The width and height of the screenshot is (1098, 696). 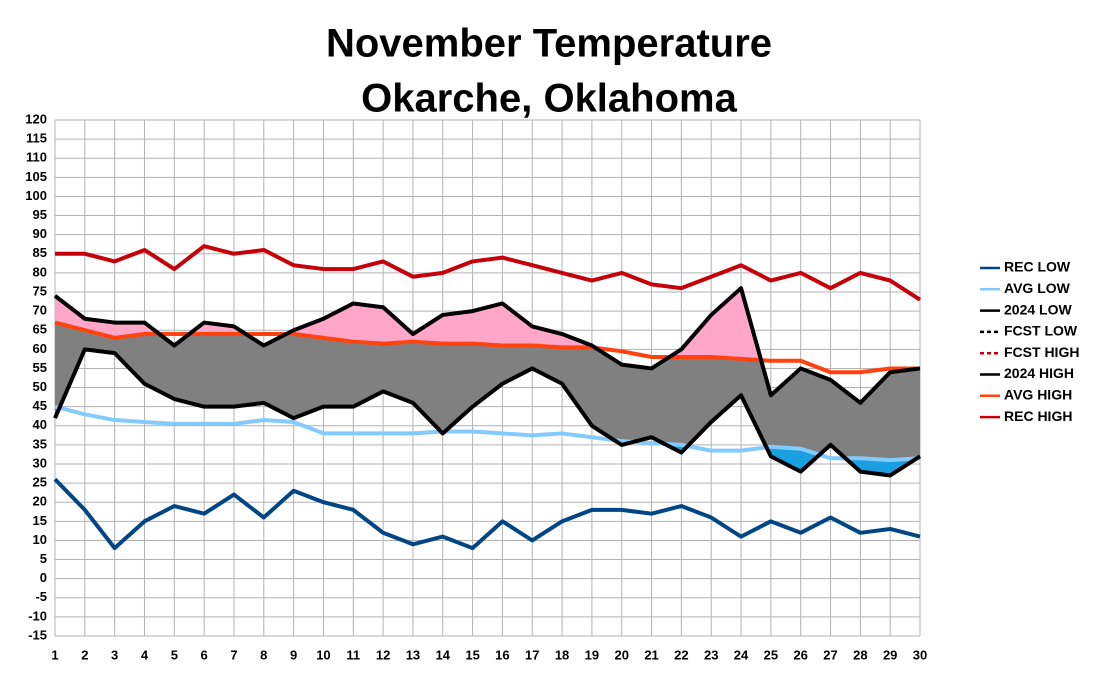 I want to click on y-tick-label: 55, so click(x=40, y=367).